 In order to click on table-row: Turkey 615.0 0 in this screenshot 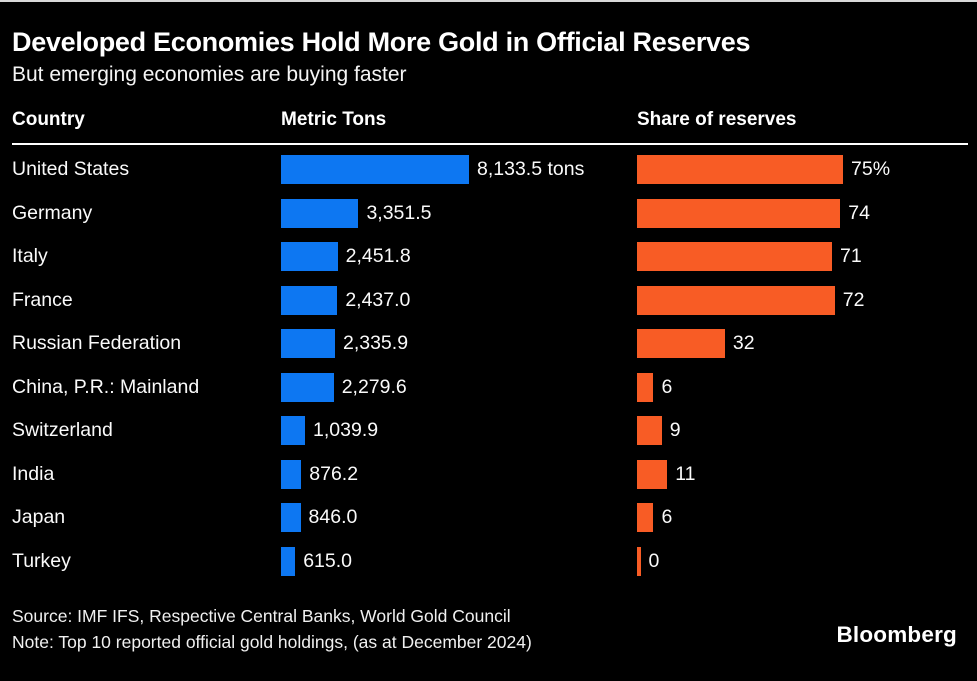, I will do `click(488, 562)`.